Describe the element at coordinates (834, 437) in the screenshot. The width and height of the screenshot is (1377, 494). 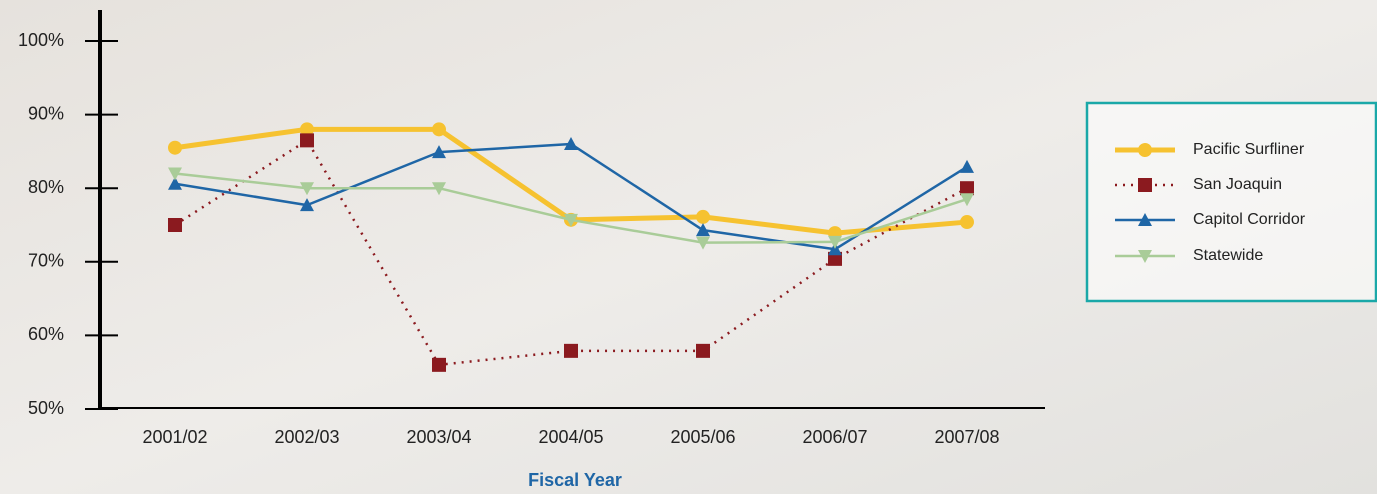
I see `x-tick-label: 2006/07` at that location.